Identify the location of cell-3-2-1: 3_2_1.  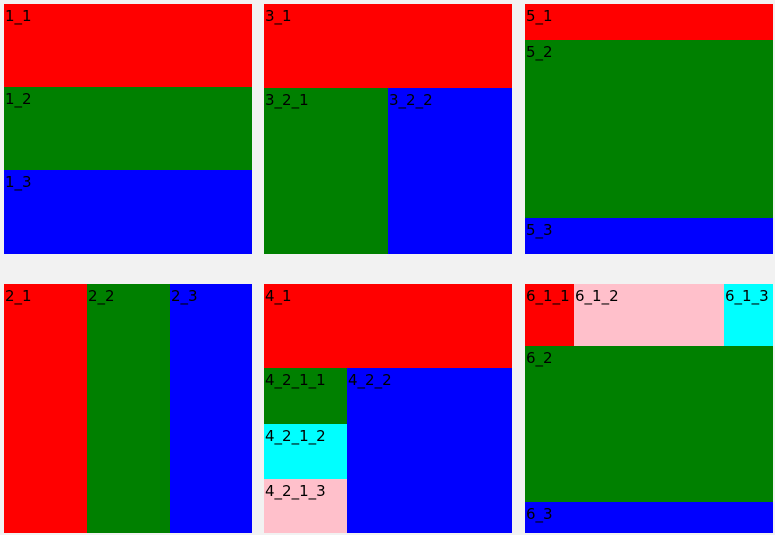
(326, 171).